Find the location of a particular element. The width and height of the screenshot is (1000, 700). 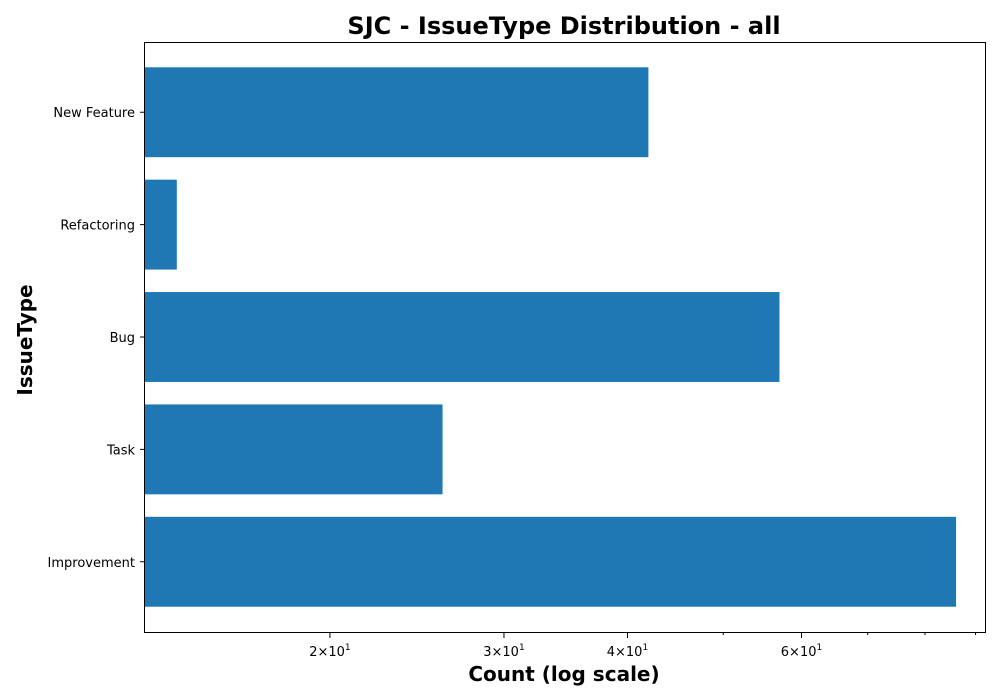

y-axis-label: IssueType is located at coordinates (25, 339).